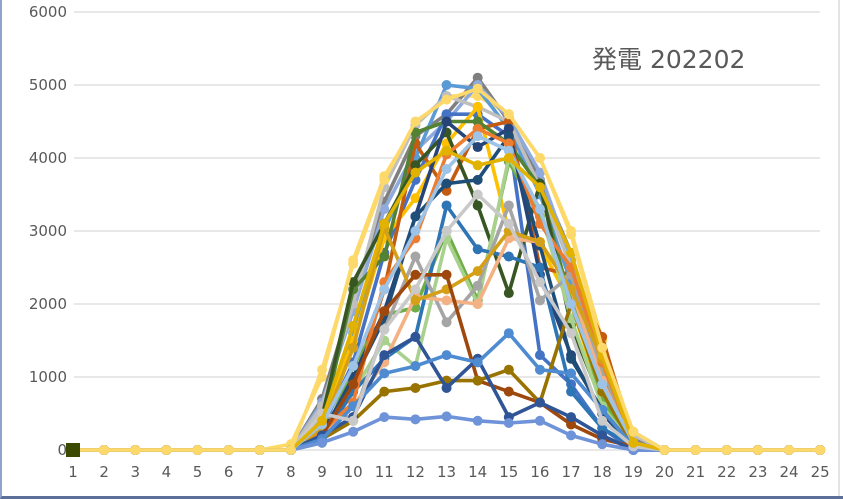 The width and height of the screenshot is (843, 499). I want to click on series-line, so click(446, 433).